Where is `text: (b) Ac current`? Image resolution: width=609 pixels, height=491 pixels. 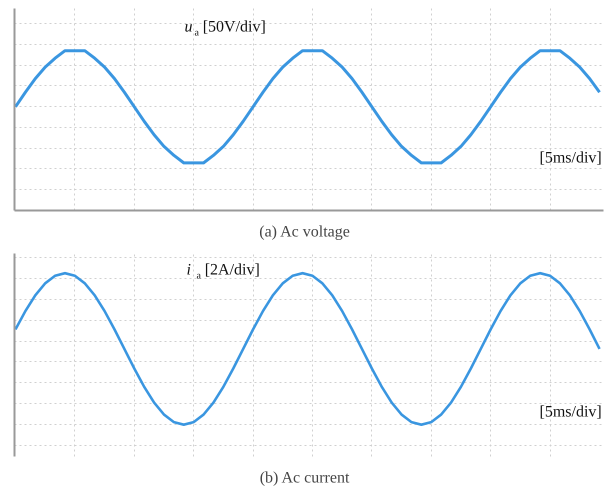 text: (b) Ac current is located at coordinates (305, 478).